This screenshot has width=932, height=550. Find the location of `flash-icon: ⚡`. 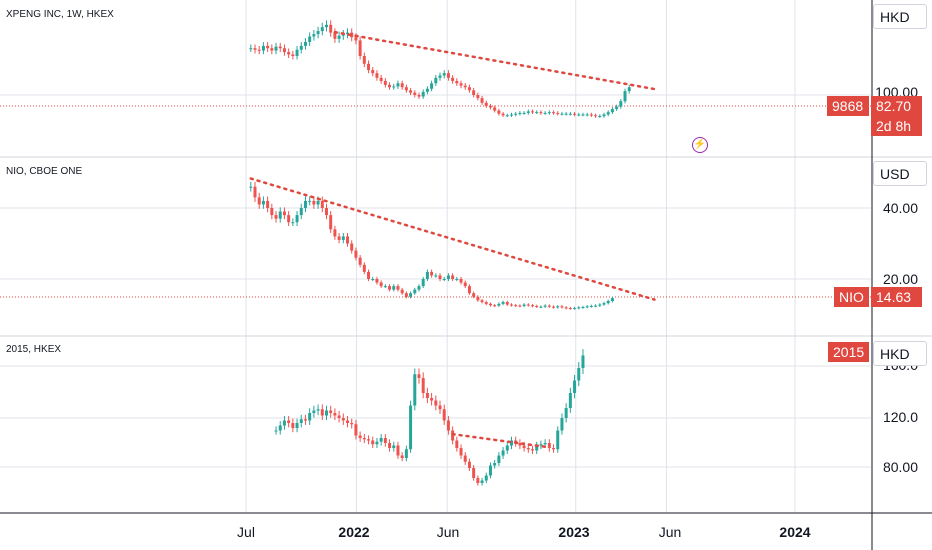

flash-icon: ⚡ is located at coordinates (700, 145).